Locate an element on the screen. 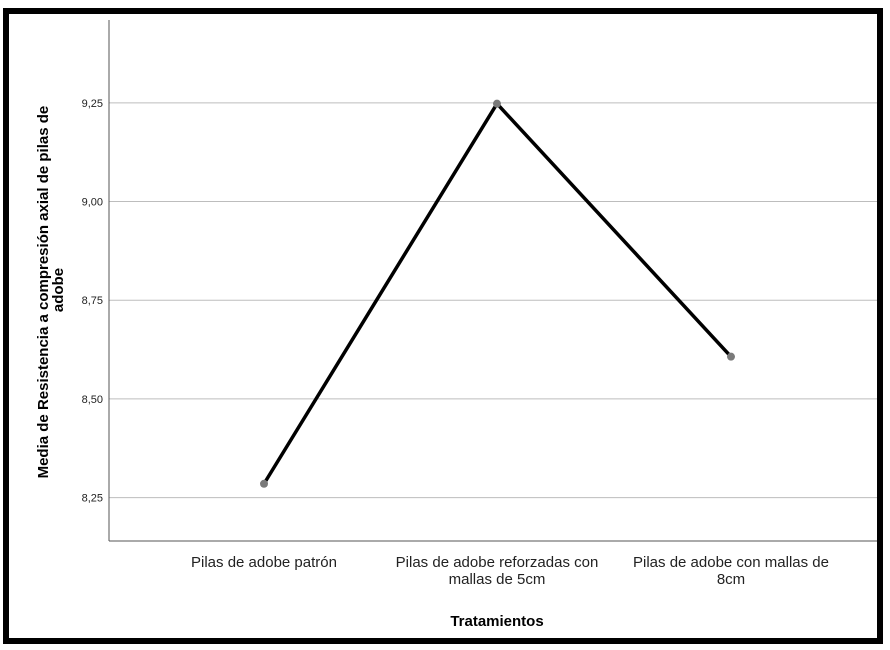 Image resolution: width=890 pixels, height=650 pixels. x-tick-label: Pilas de adobe con mallas de 8cm is located at coordinates (731, 571).